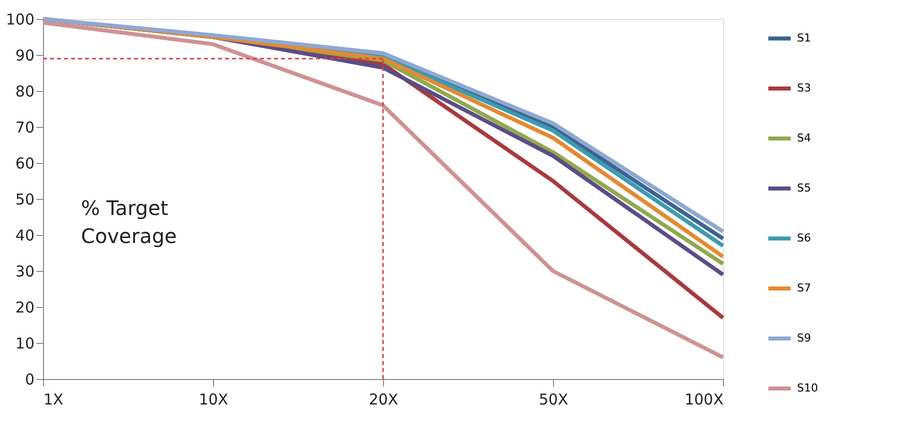  Describe the element at coordinates (213, 399) in the screenshot. I see `x-tick-label: 10X` at that location.